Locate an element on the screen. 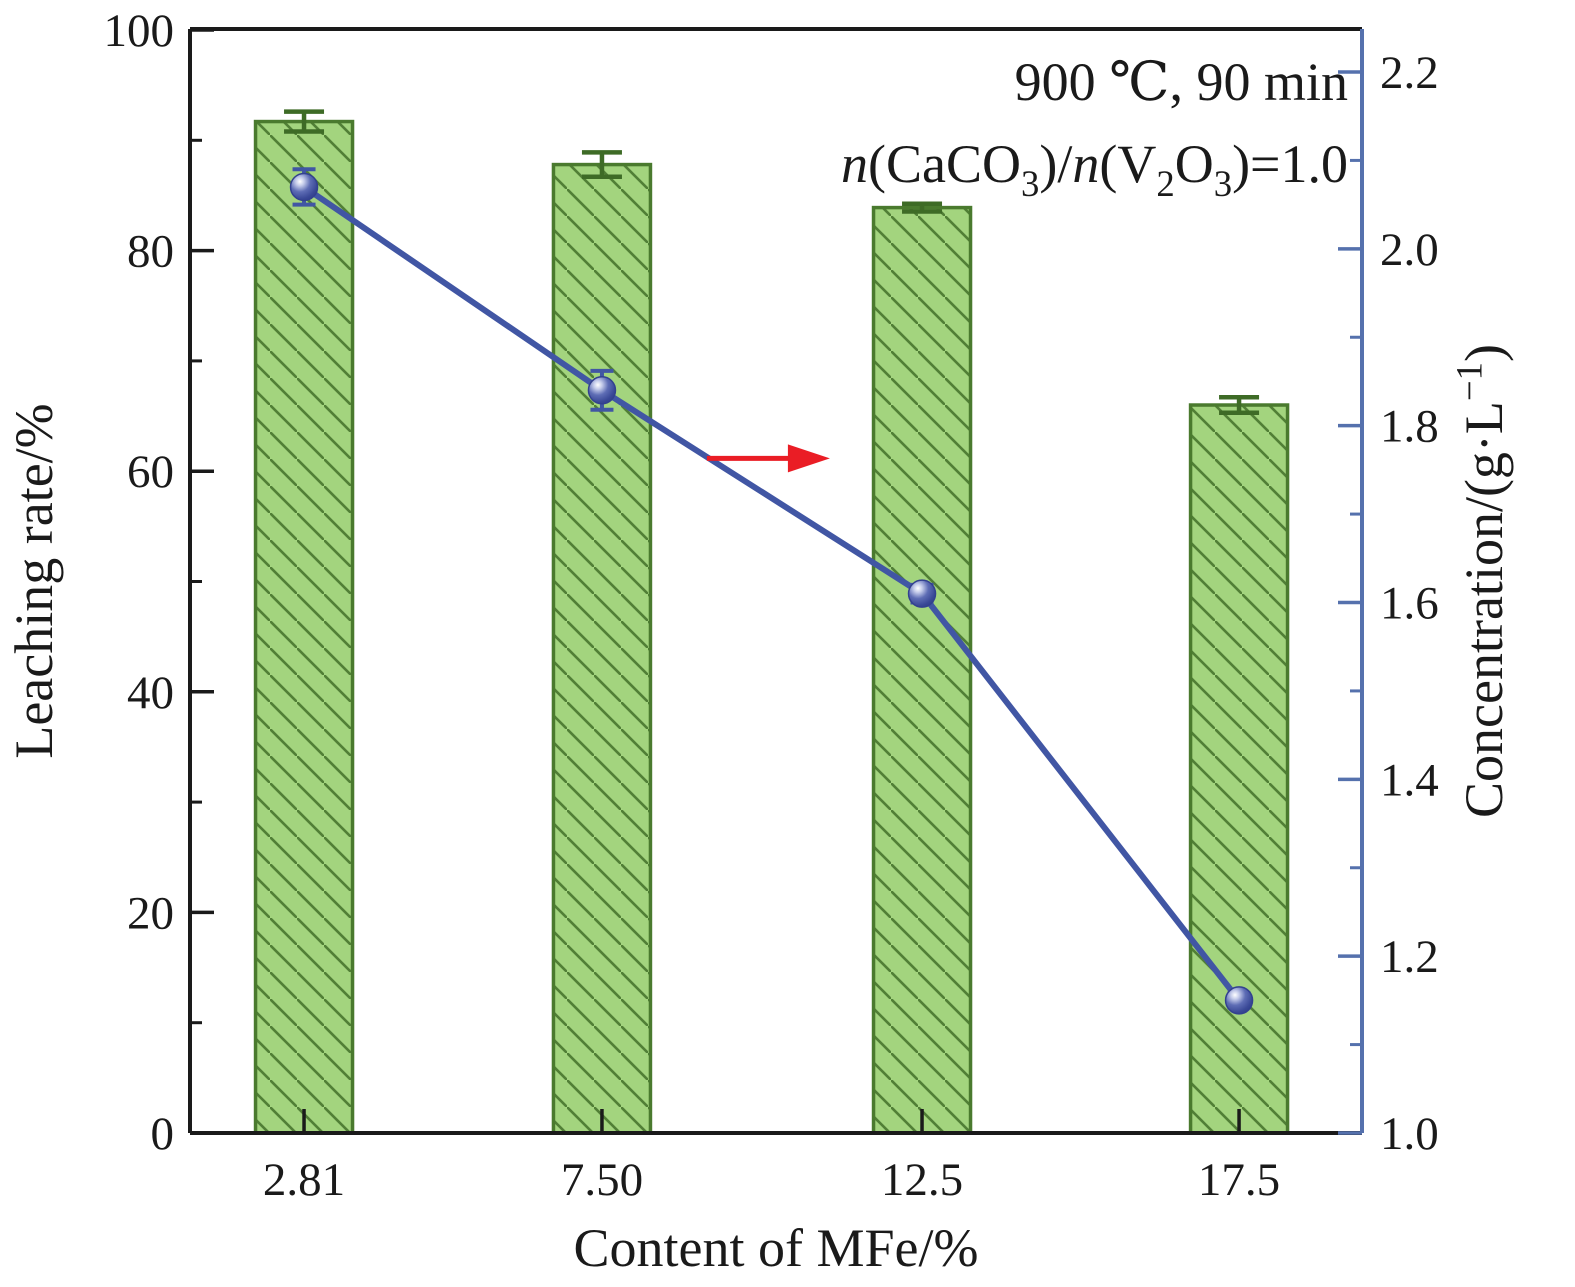 The width and height of the screenshot is (1575, 1287). right-tick-label: 2.0 is located at coordinates (1409, 250).